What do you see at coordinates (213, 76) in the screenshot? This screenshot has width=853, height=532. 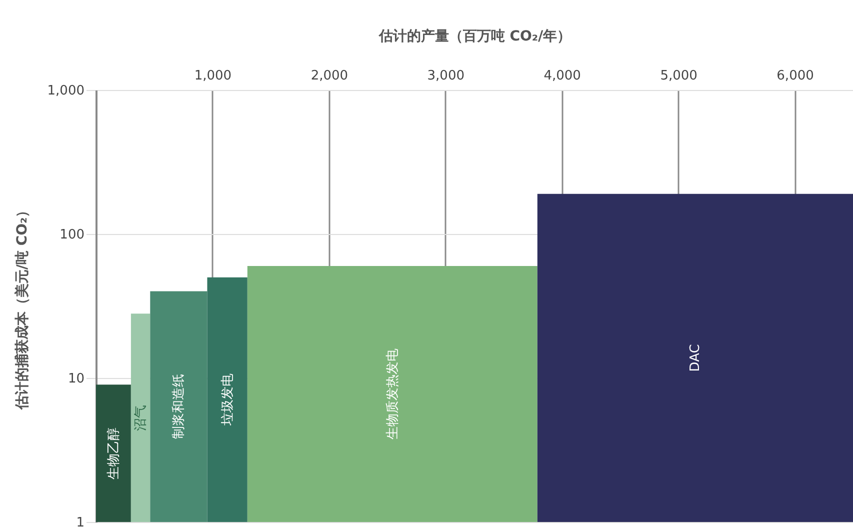 I see `x-tick-label: 1,000` at bounding box center [213, 76].